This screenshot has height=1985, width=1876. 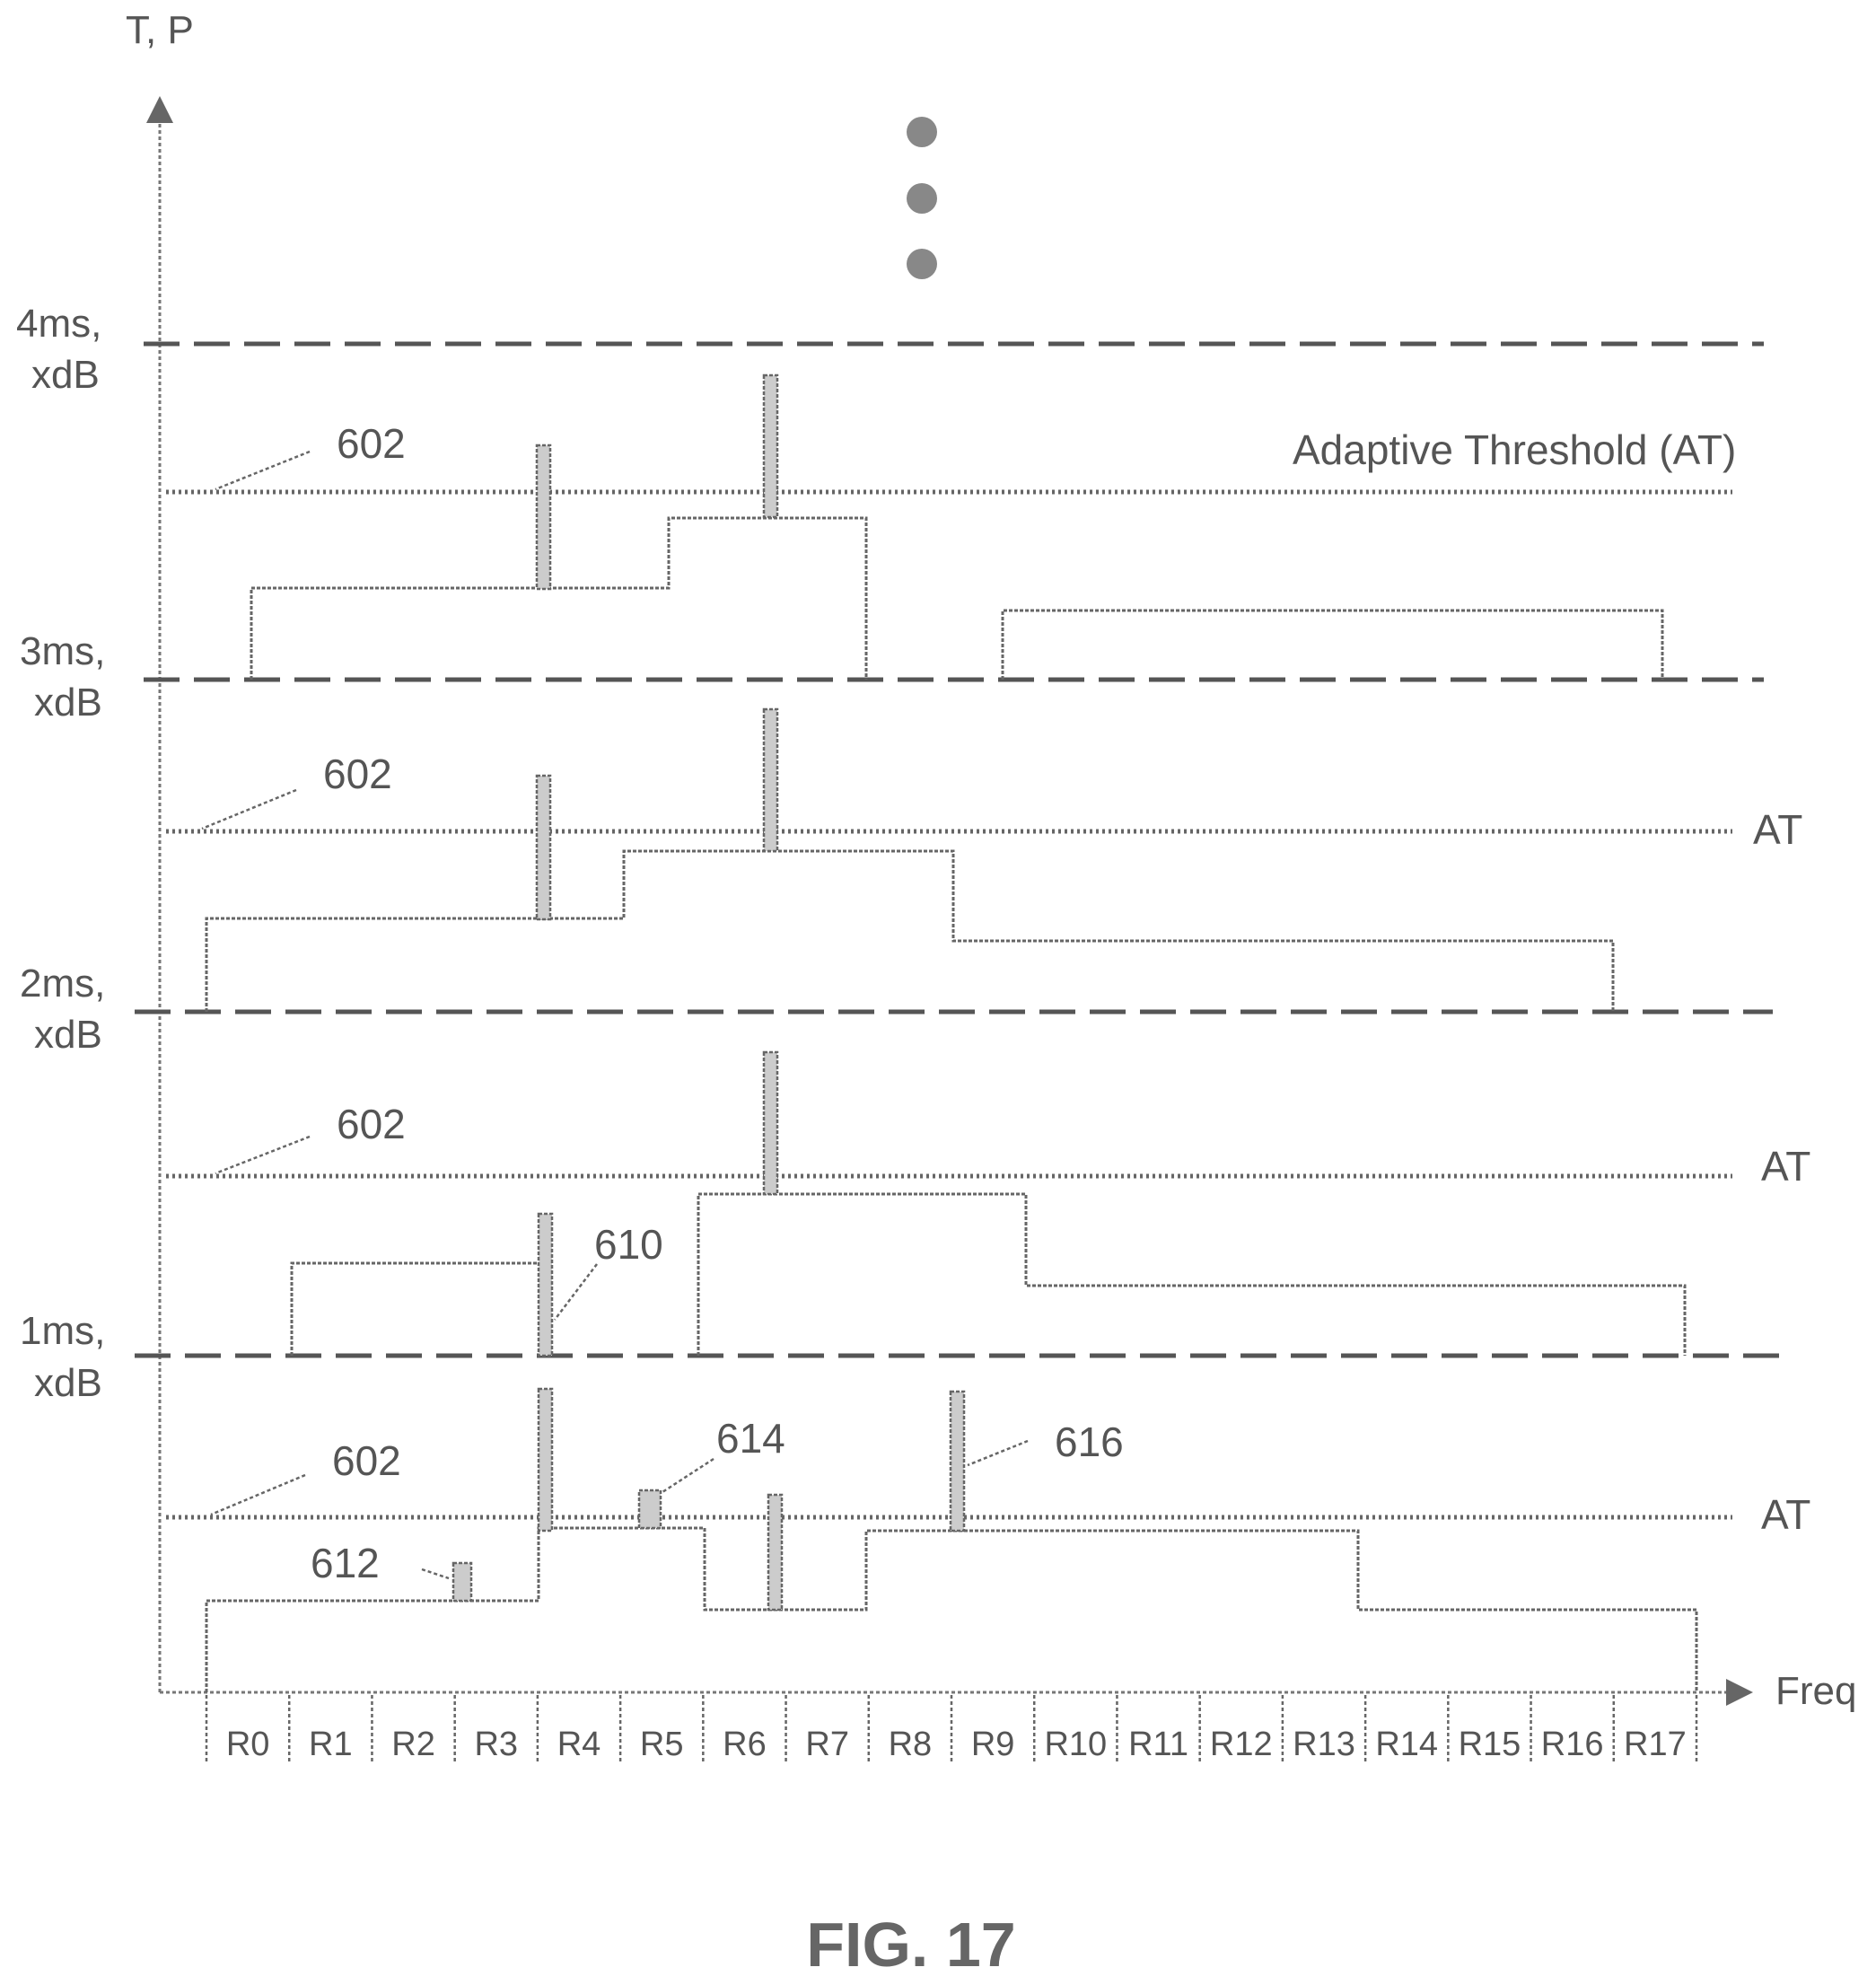 What do you see at coordinates (1192, 1274) in the screenshot?
I see `power-profile-1ms-right` at bounding box center [1192, 1274].